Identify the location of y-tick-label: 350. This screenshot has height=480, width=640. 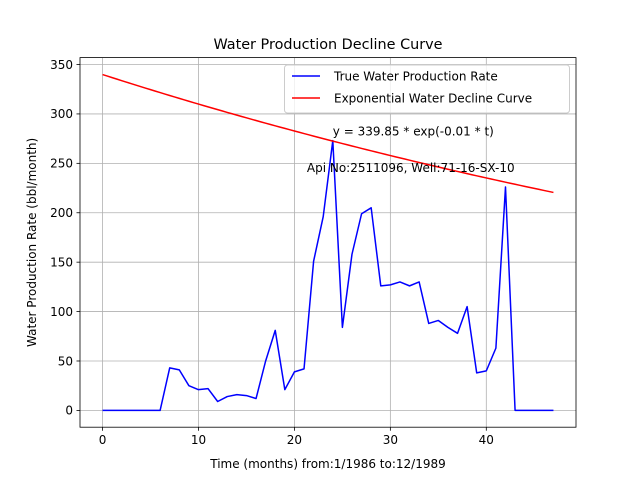
(61, 65).